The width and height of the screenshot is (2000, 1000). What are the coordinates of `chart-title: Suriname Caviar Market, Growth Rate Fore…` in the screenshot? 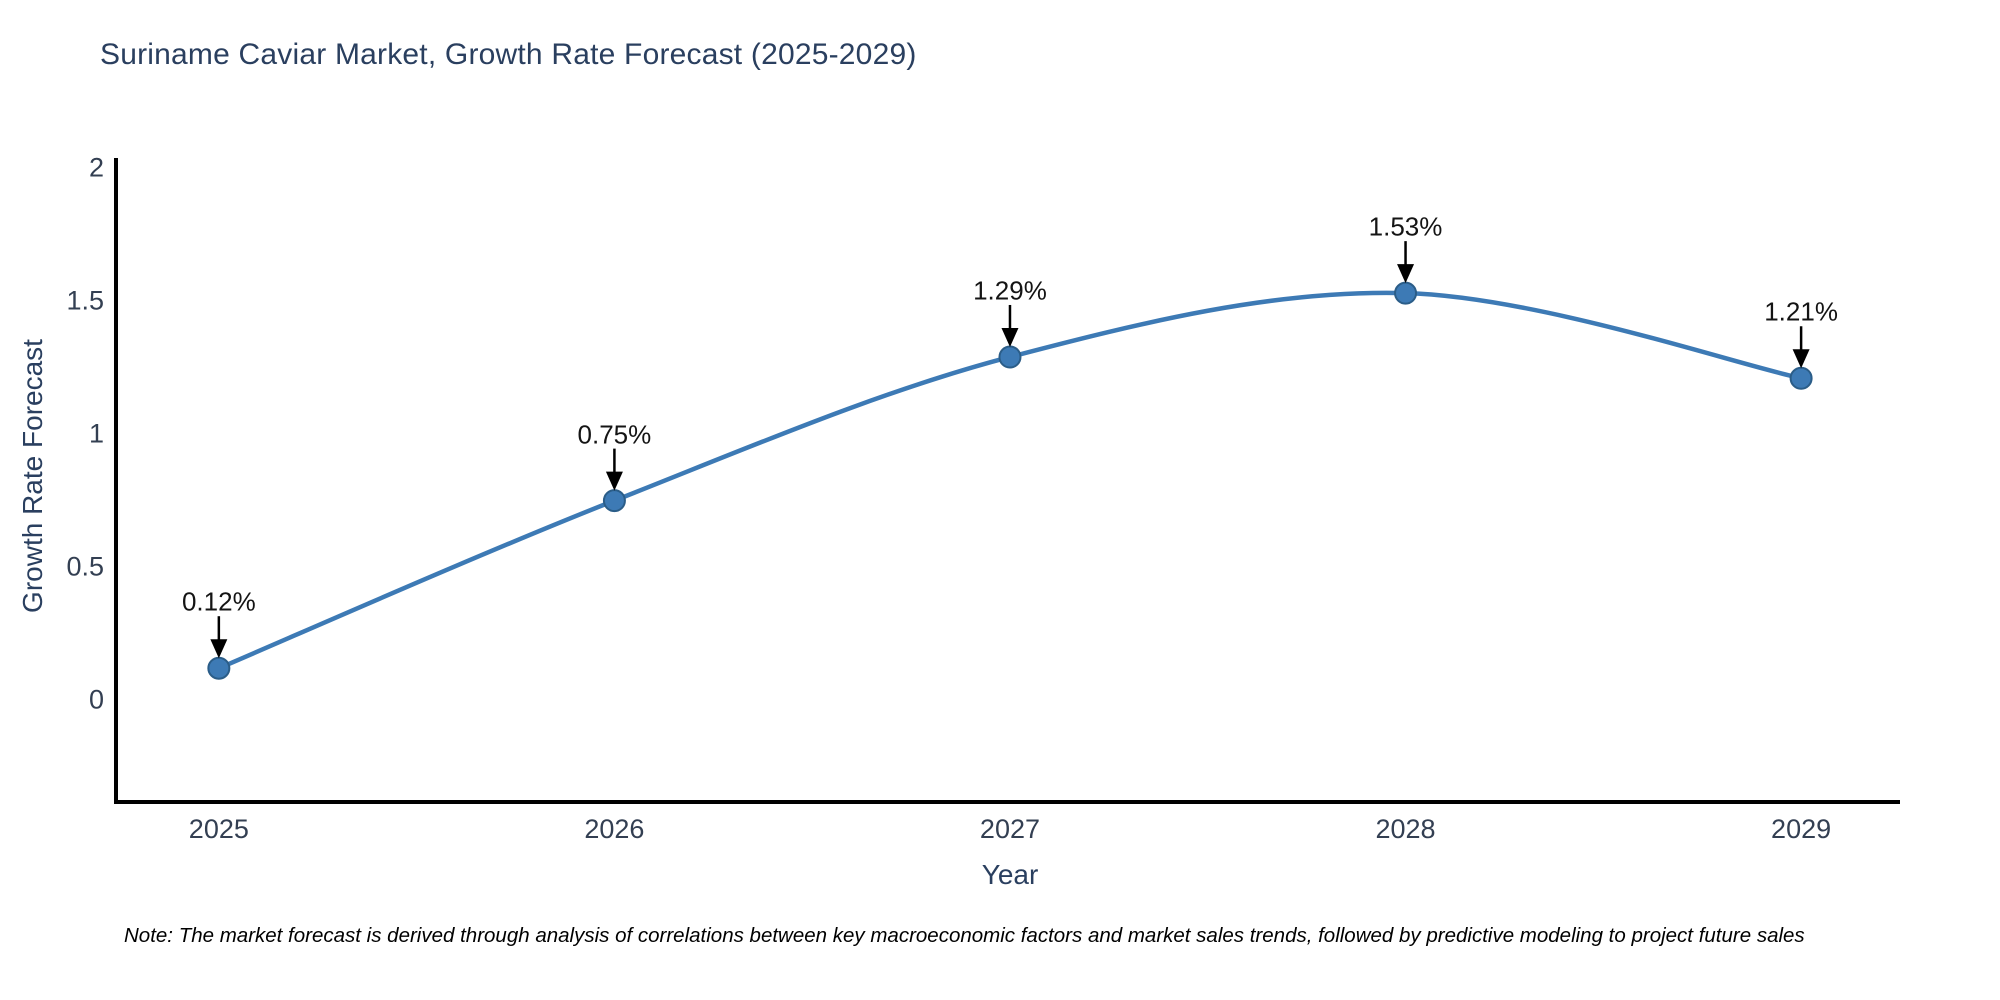 It's located at (508, 54).